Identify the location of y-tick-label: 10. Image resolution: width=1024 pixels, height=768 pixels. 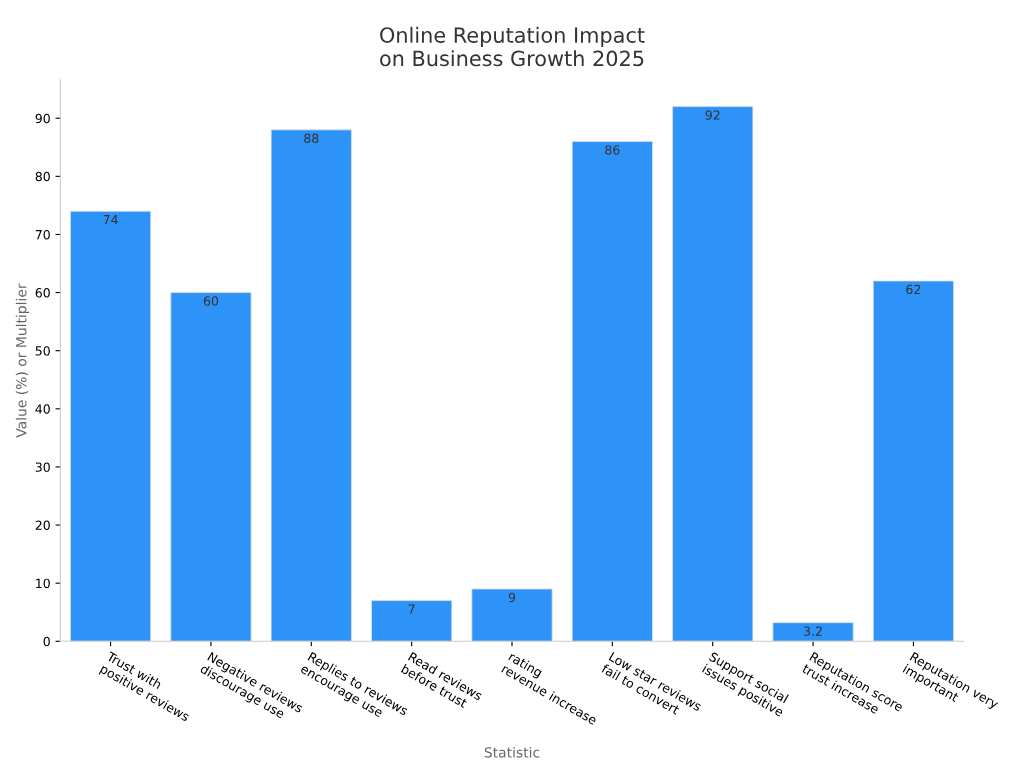
(43, 583).